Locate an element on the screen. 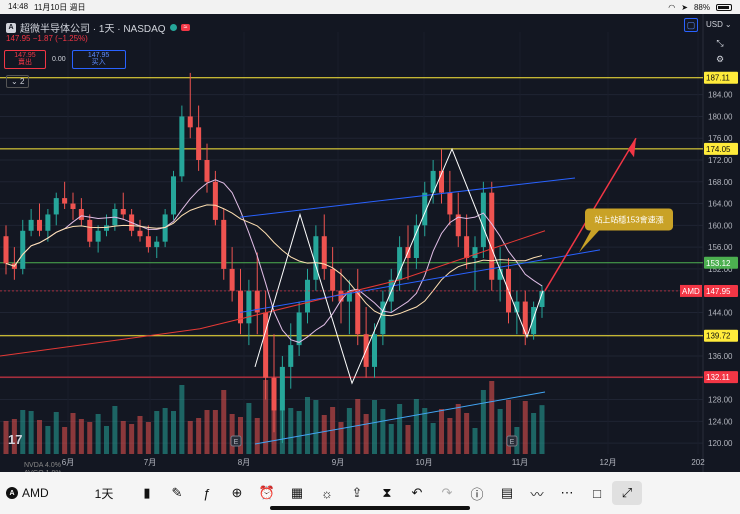  currency-label: USD is located at coordinates (714, 24).